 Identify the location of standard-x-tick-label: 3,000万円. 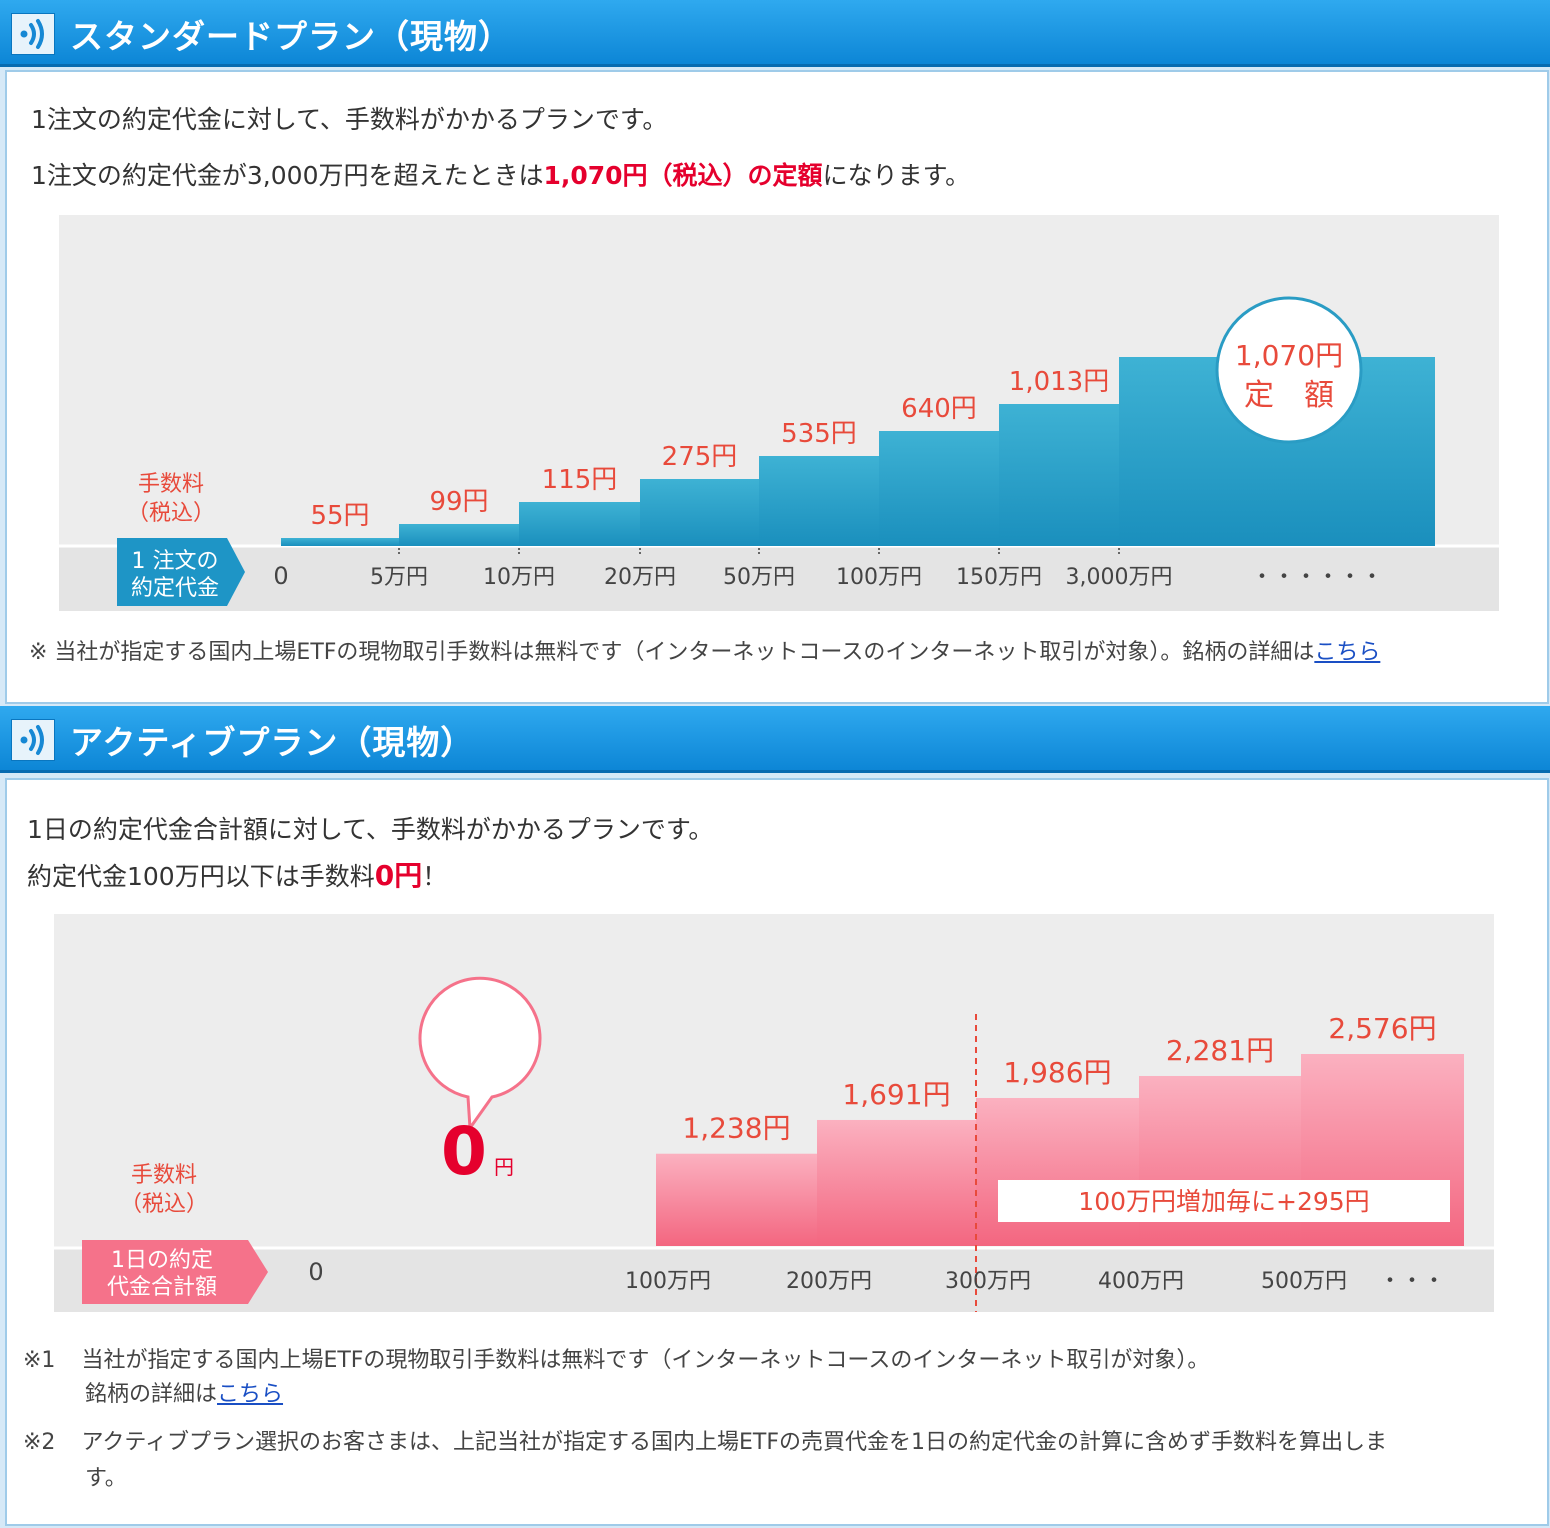
(1119, 577).